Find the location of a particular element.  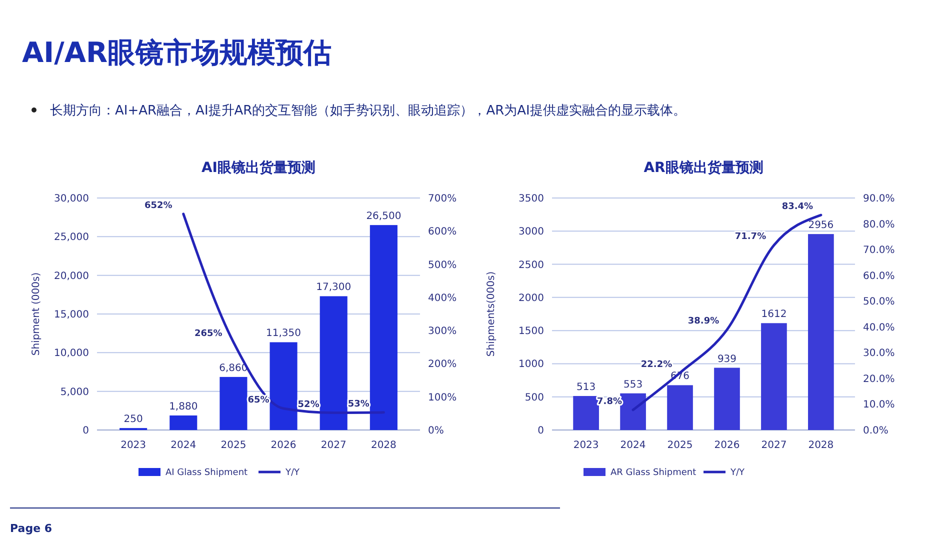

y-axis-title: Shipment (000s) is located at coordinates (36, 314).